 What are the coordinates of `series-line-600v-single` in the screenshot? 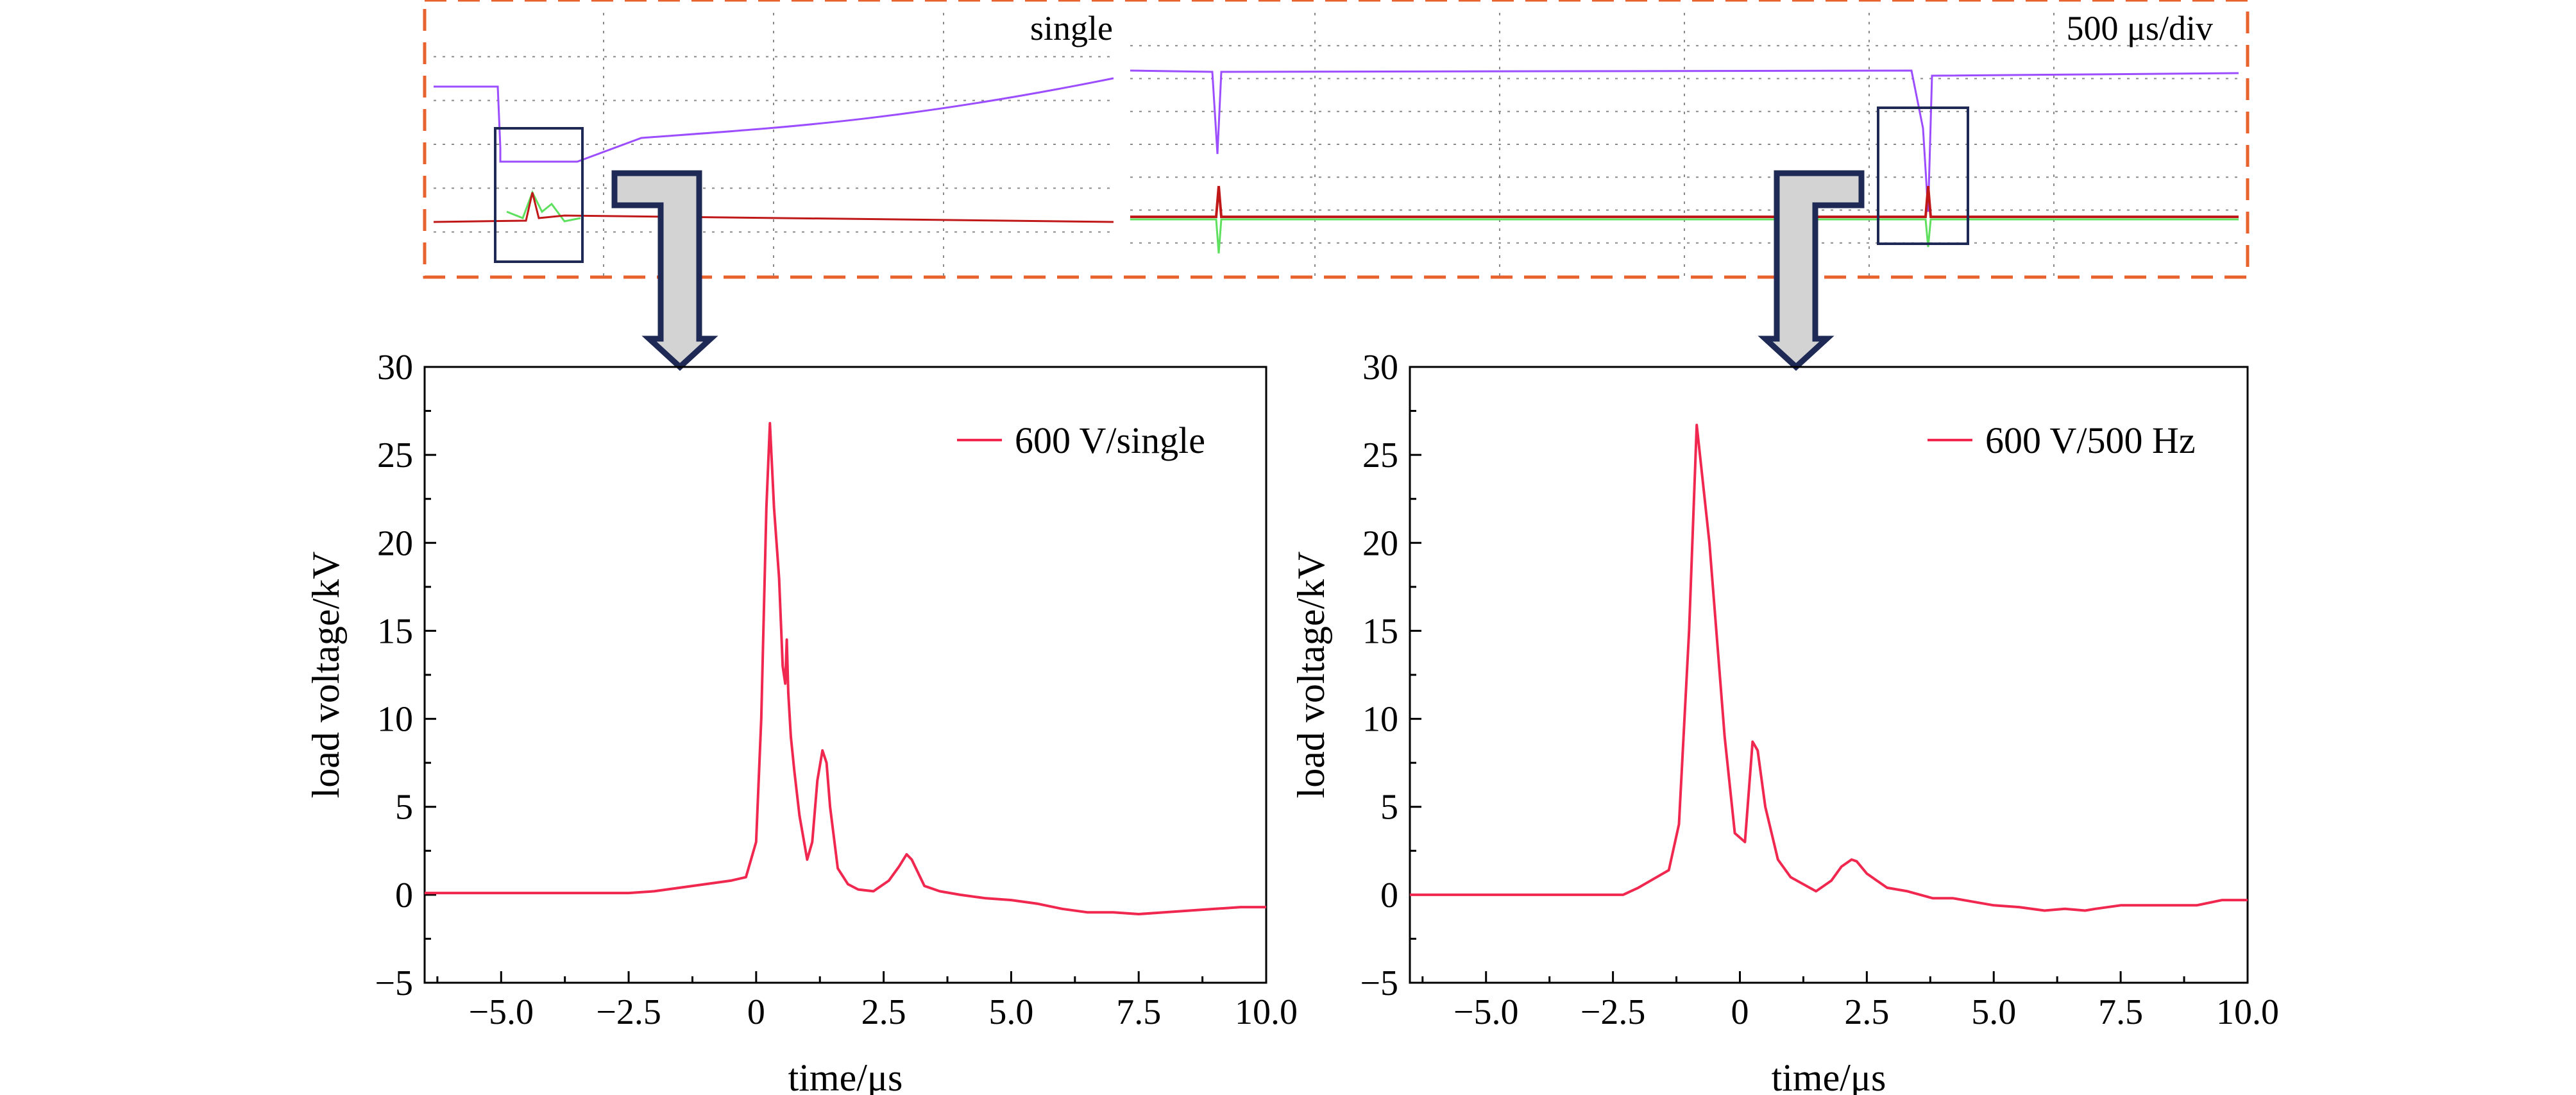 It's located at (845, 668).